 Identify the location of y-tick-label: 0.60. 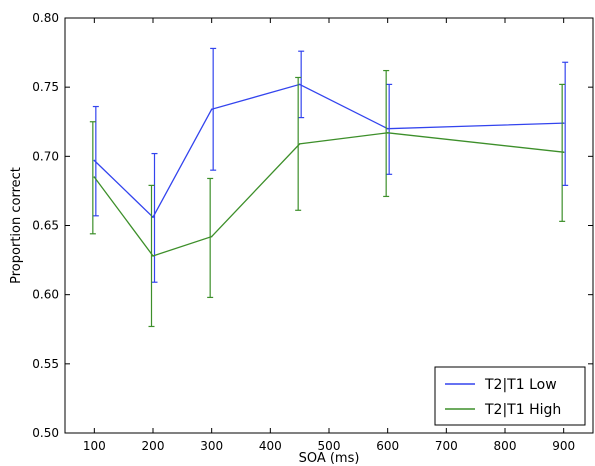
(45, 295).